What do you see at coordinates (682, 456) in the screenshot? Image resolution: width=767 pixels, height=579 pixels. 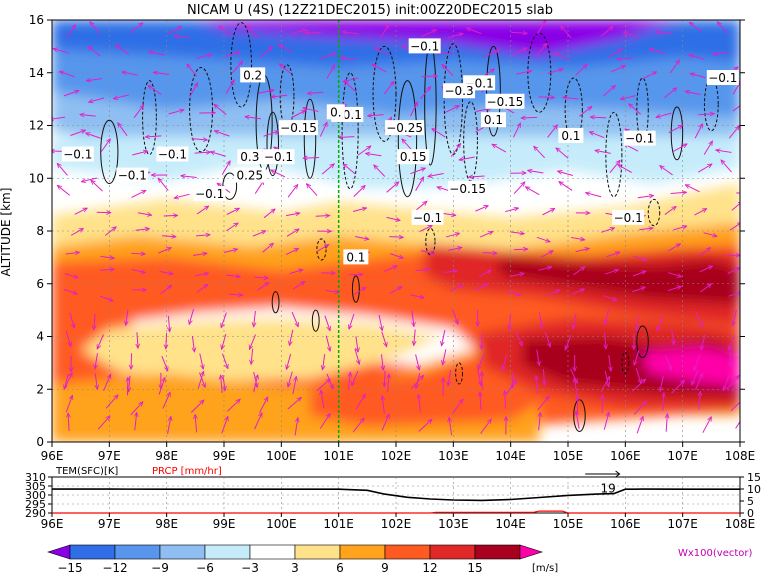 I see `x-tick-label: 107E` at bounding box center [682, 456].